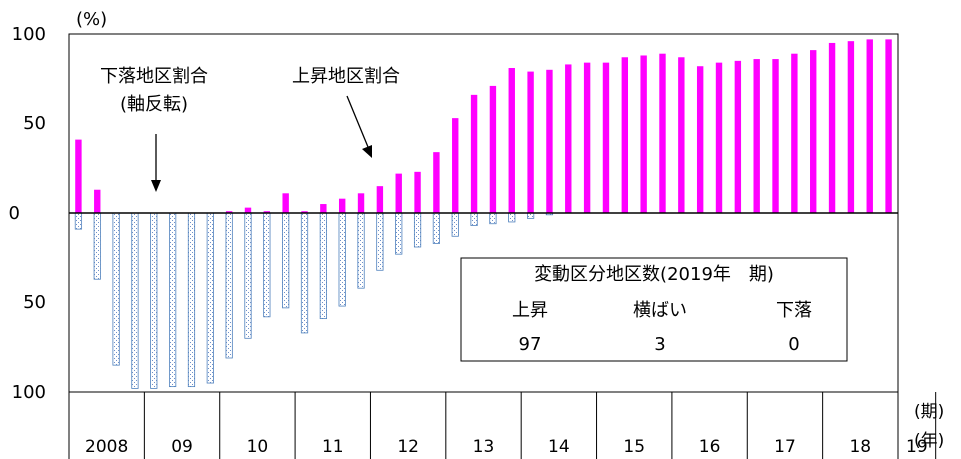  I want to click on year-axis-label: (年), so click(929, 441).